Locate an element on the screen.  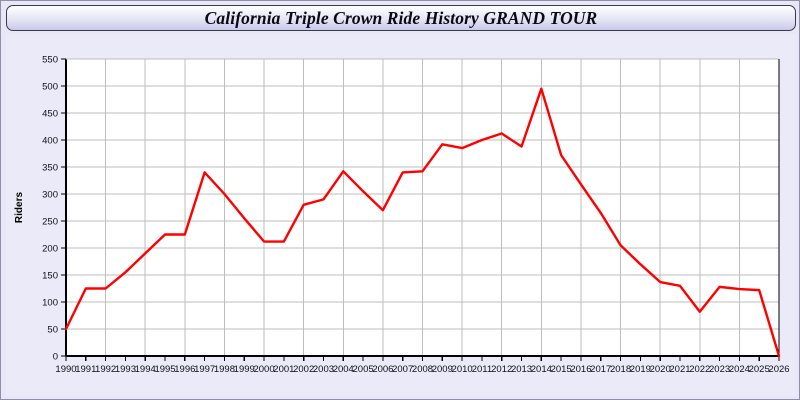
y-tick-label: 400 is located at coordinates (50, 141).